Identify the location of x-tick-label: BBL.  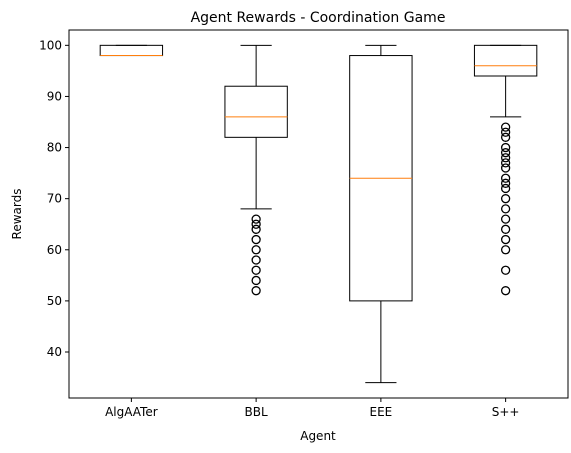
(256, 412).